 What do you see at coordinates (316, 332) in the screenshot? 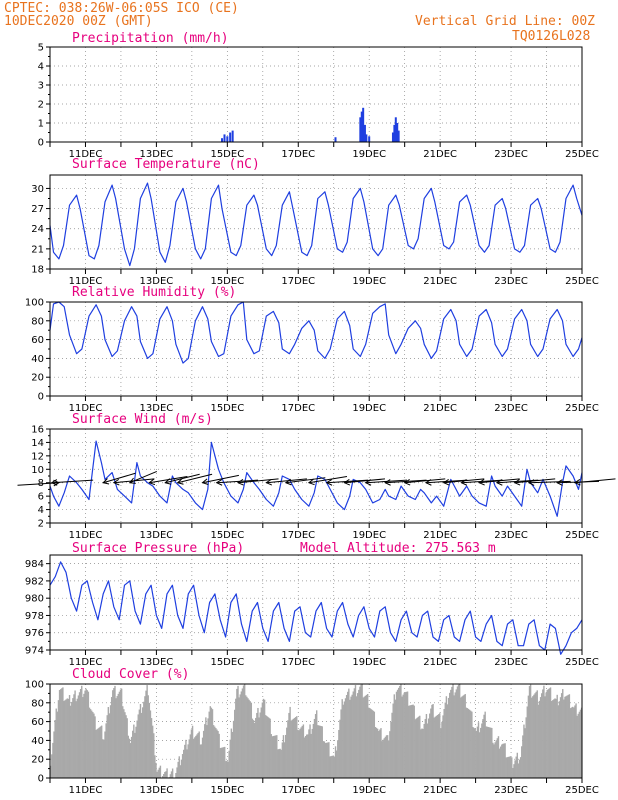
I see `series-line` at bounding box center [316, 332].